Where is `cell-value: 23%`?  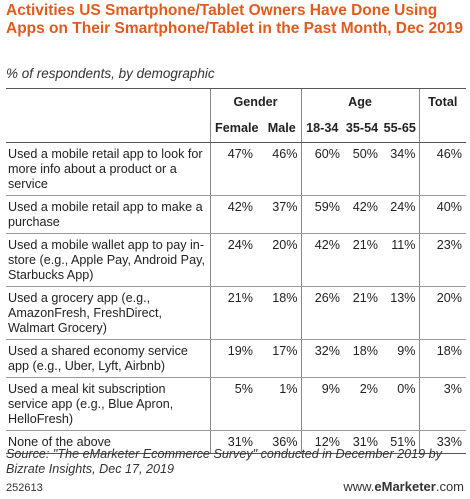 cell-value: 23% is located at coordinates (442, 260).